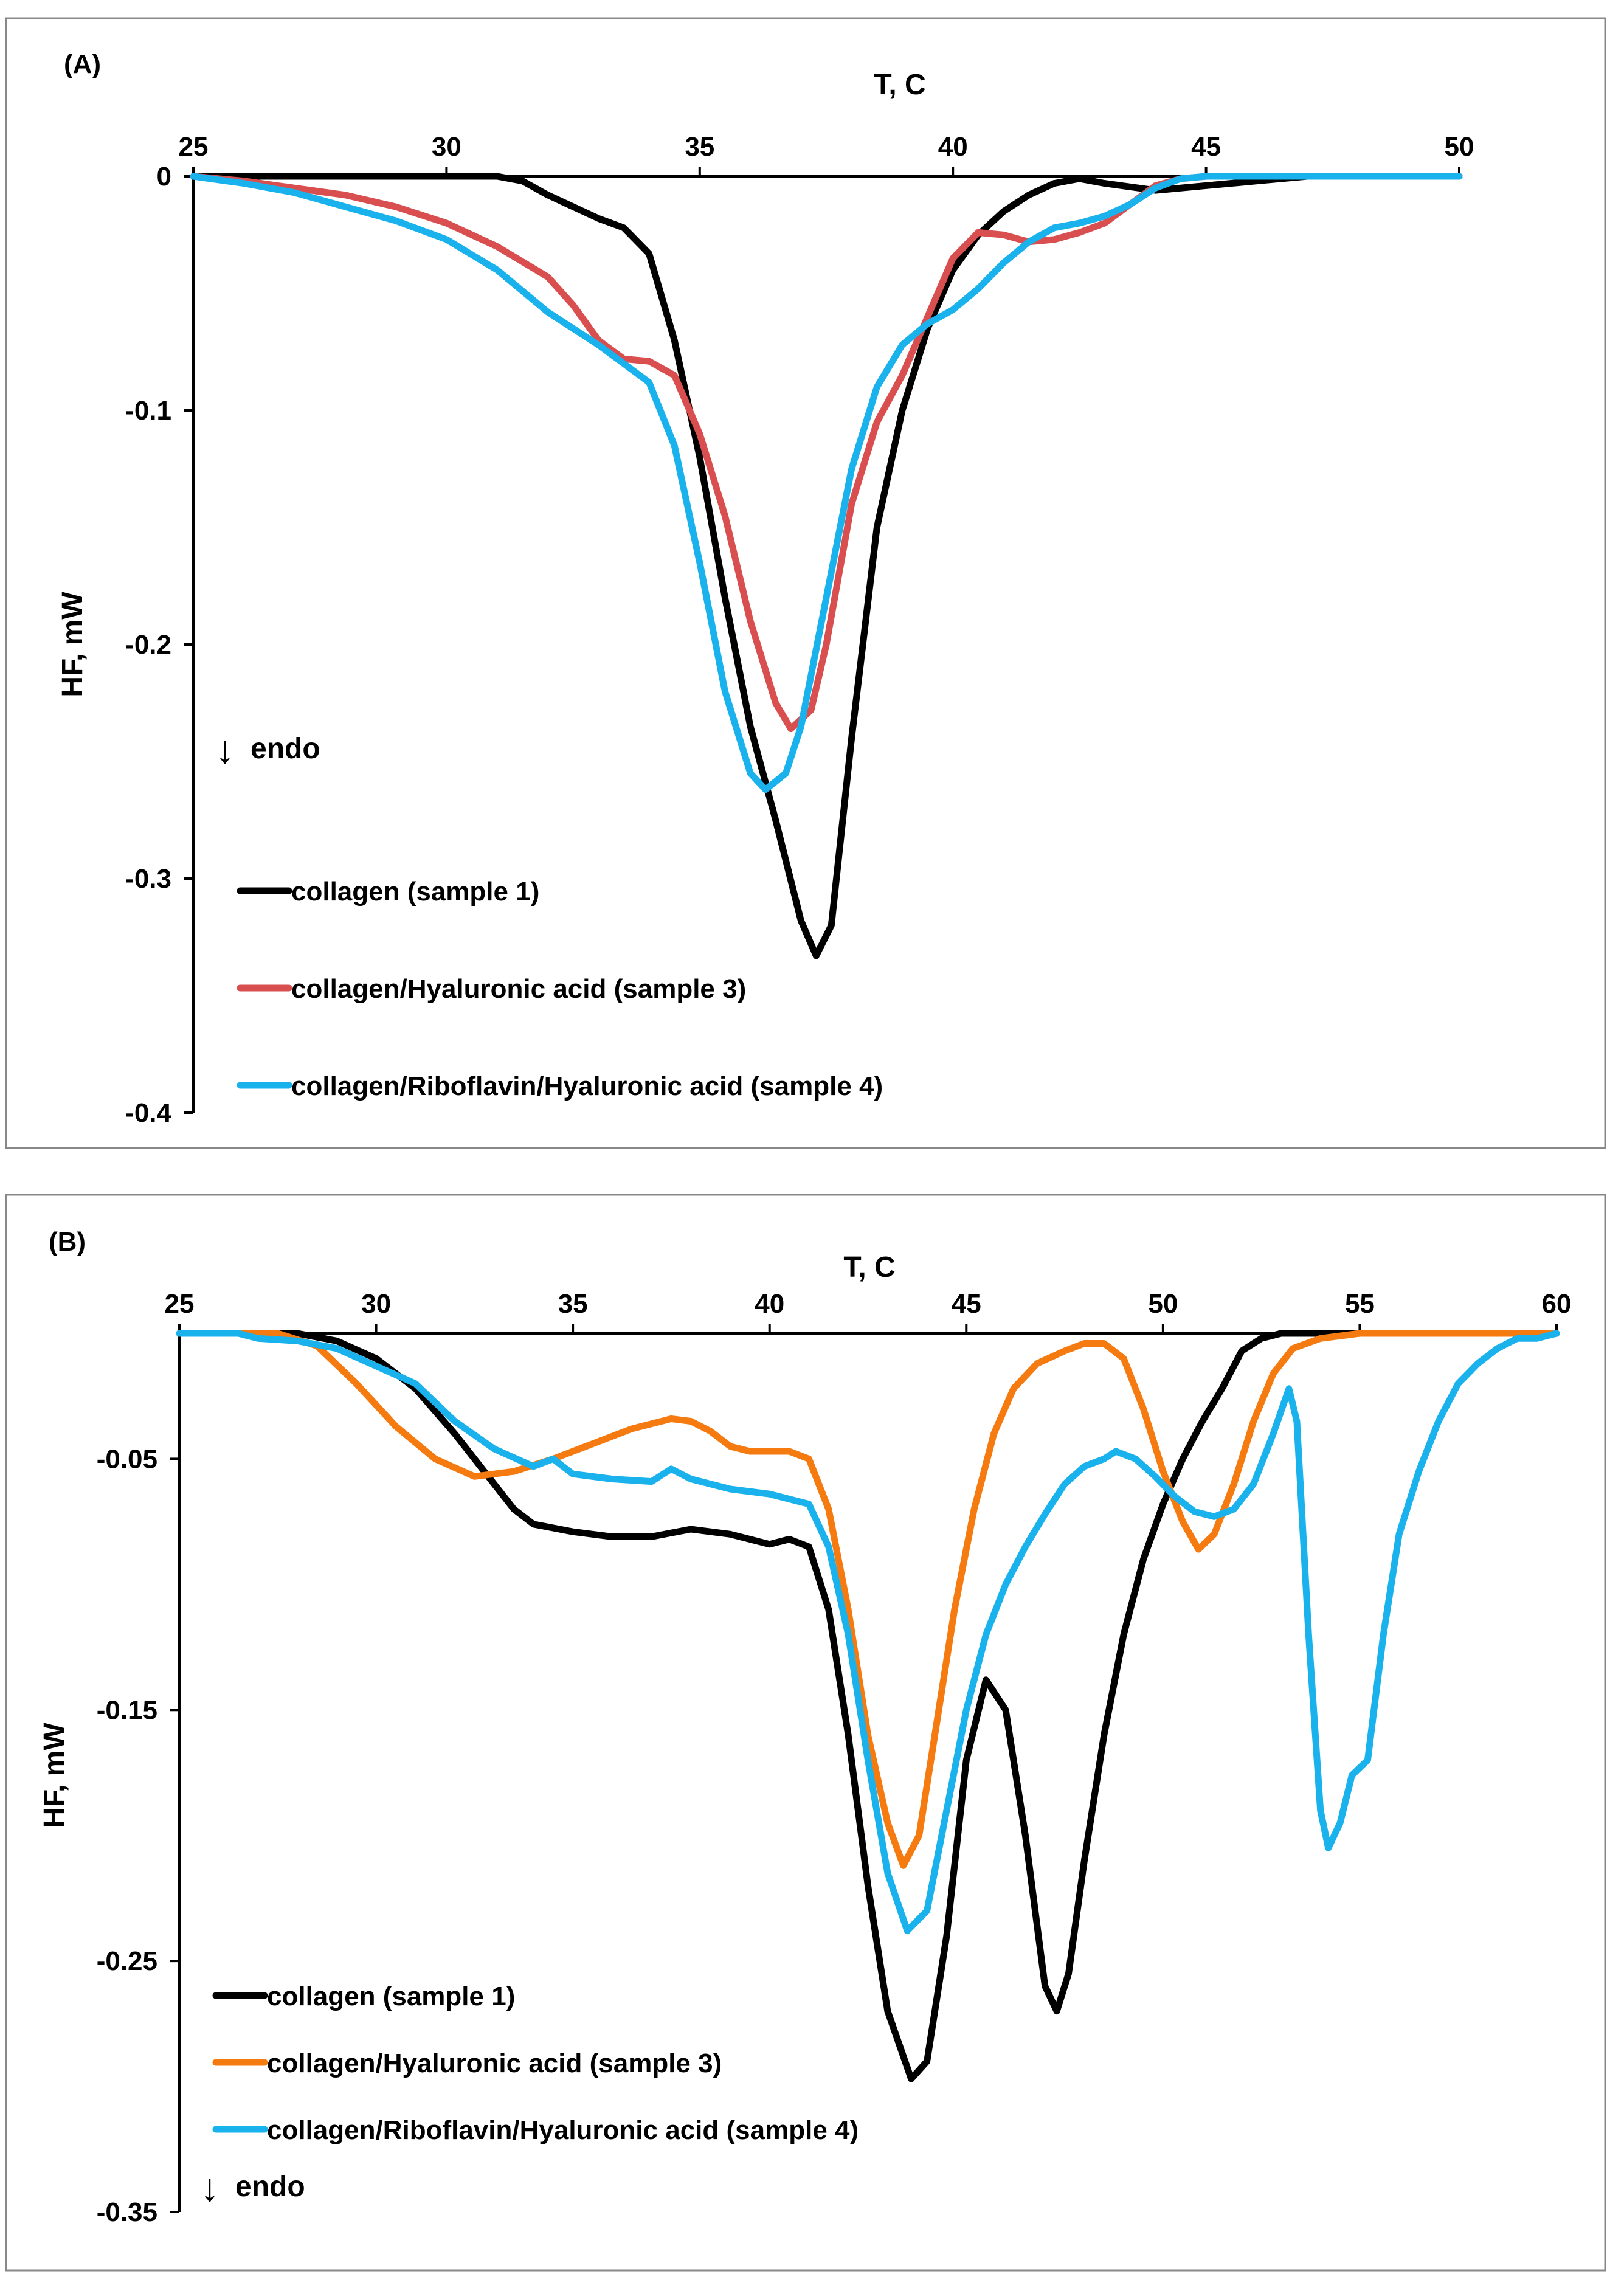  Describe the element at coordinates (82, 64) in the screenshot. I see `panel-label: (A)` at that location.